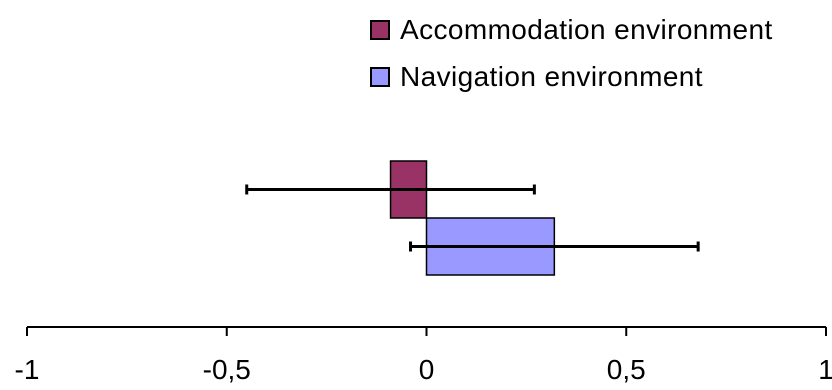  I want to click on legend-label-navigation: Navigation environment, so click(551, 76).